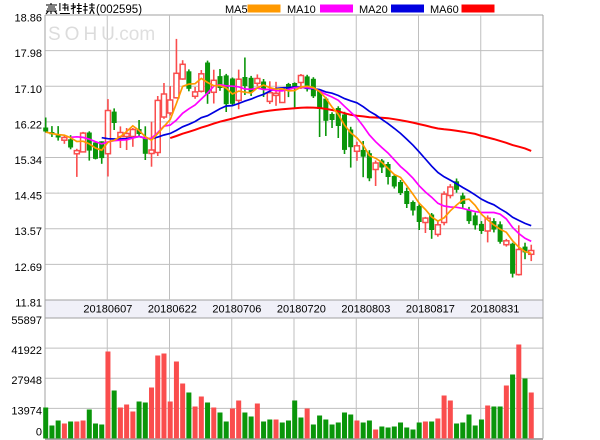  I want to click on svg-text: 17.98, so click(28, 54).